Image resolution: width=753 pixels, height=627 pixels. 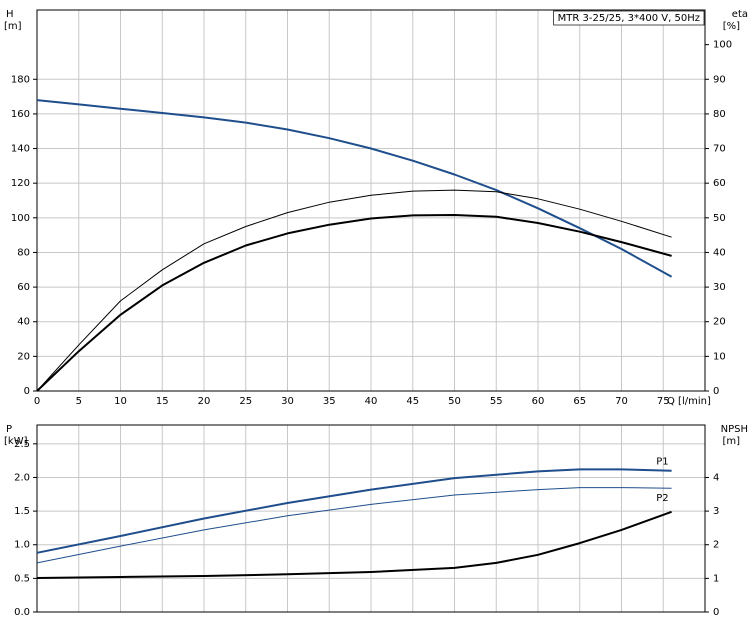 What do you see at coordinates (412, 401) in the screenshot?
I see `x-tick-label: 45` at bounding box center [412, 401].